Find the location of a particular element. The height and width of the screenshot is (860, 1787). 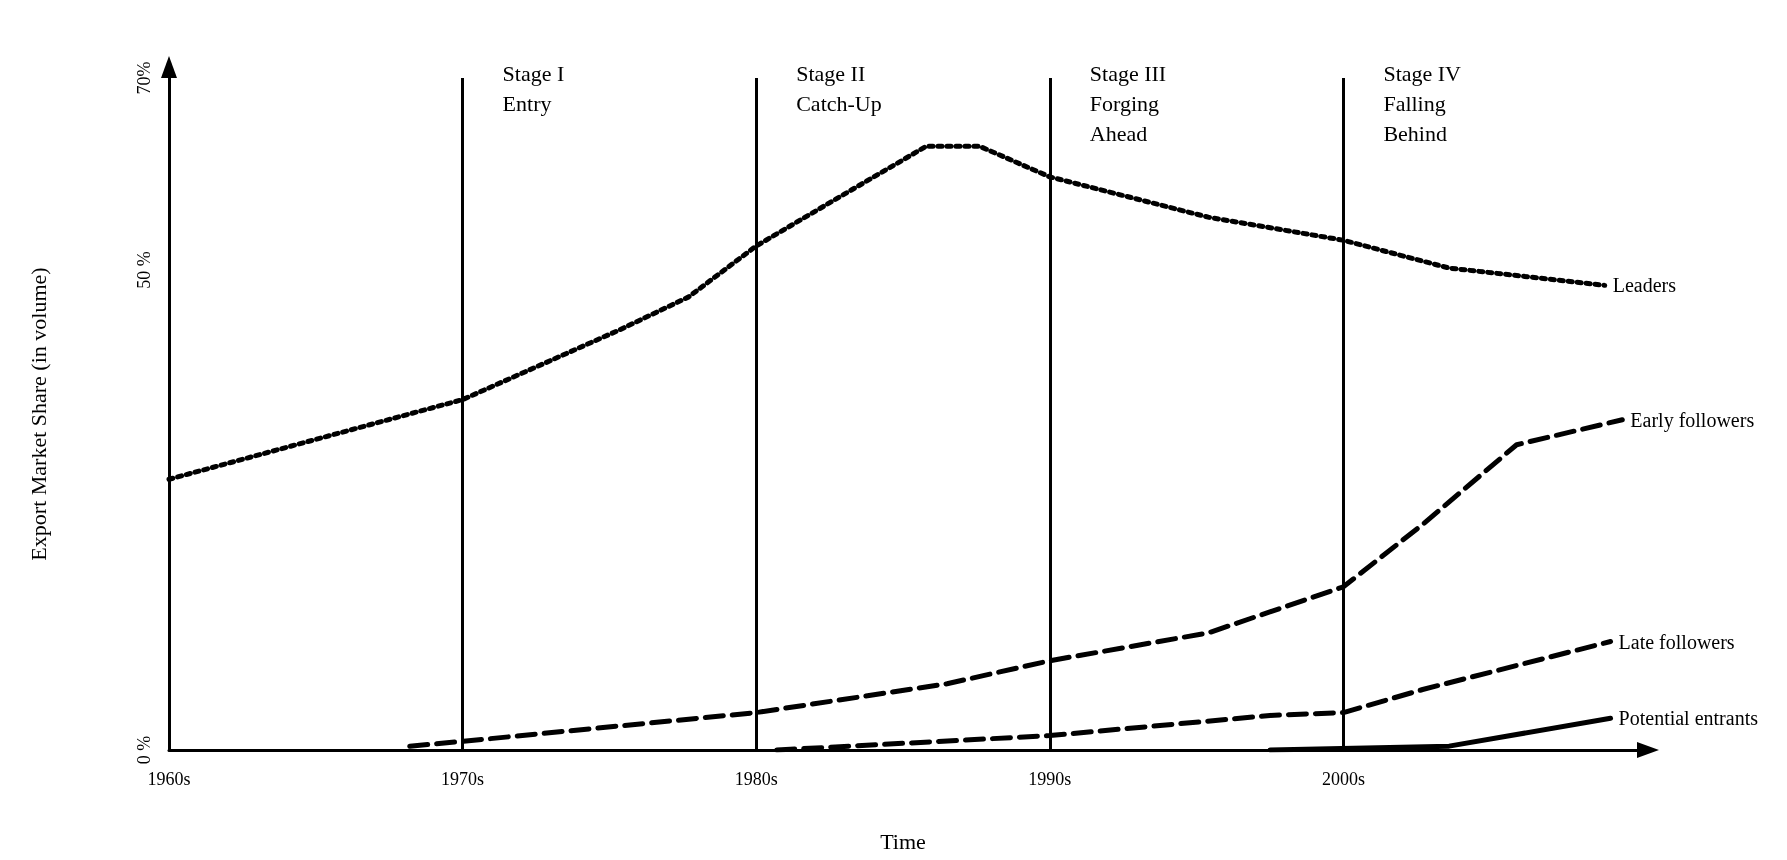

x-tick-label: 1990s is located at coordinates (1050, 779).